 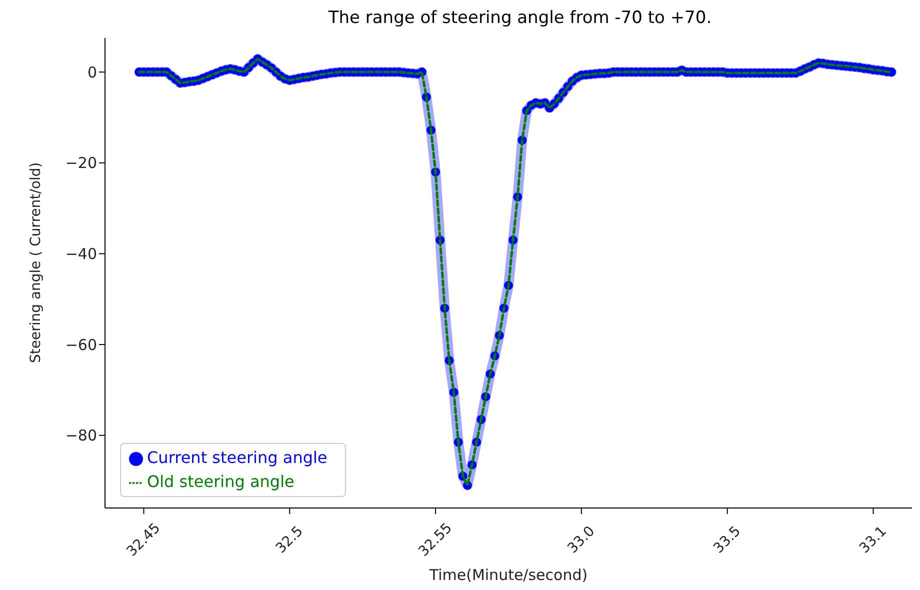 I want to click on x-axis-title: Time(Minute/second), so click(x=508, y=575).